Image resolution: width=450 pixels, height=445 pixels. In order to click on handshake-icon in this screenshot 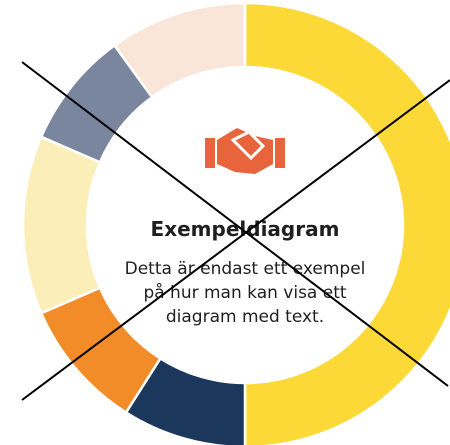, I will do `click(245, 151)`.